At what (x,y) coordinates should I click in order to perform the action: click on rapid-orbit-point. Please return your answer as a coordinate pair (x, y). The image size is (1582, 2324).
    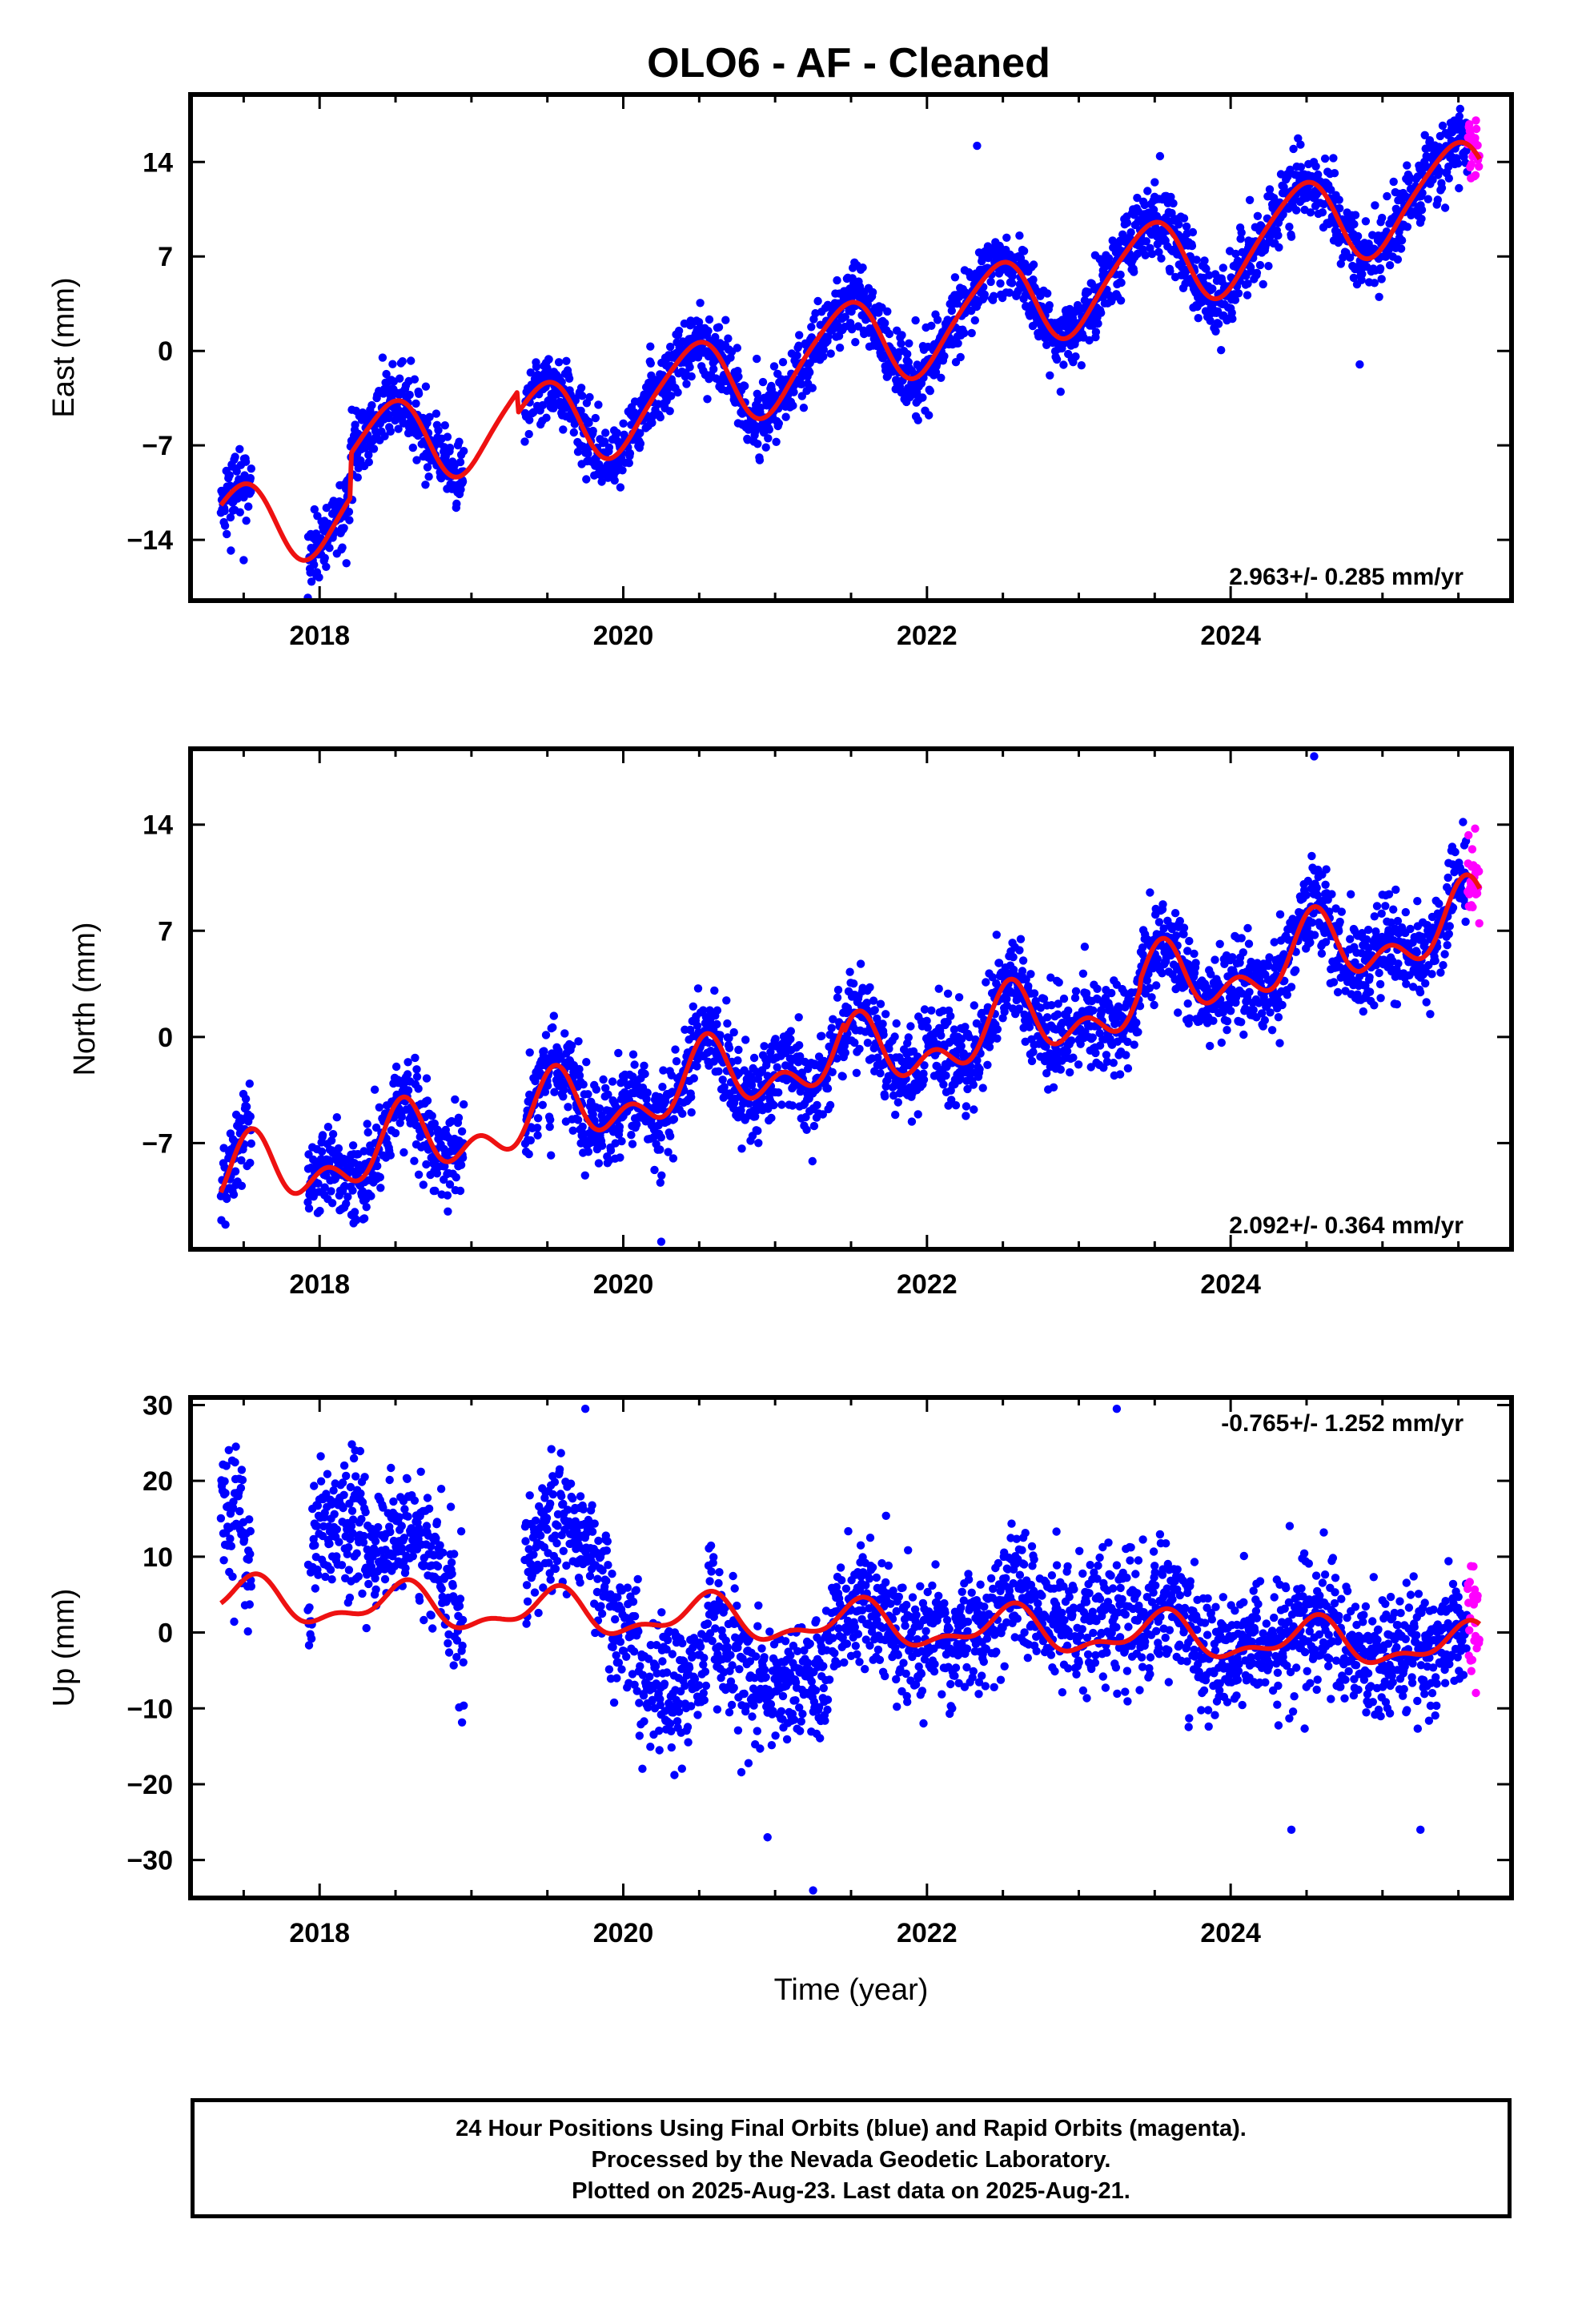
    Looking at the image, I should click on (1477, 145).